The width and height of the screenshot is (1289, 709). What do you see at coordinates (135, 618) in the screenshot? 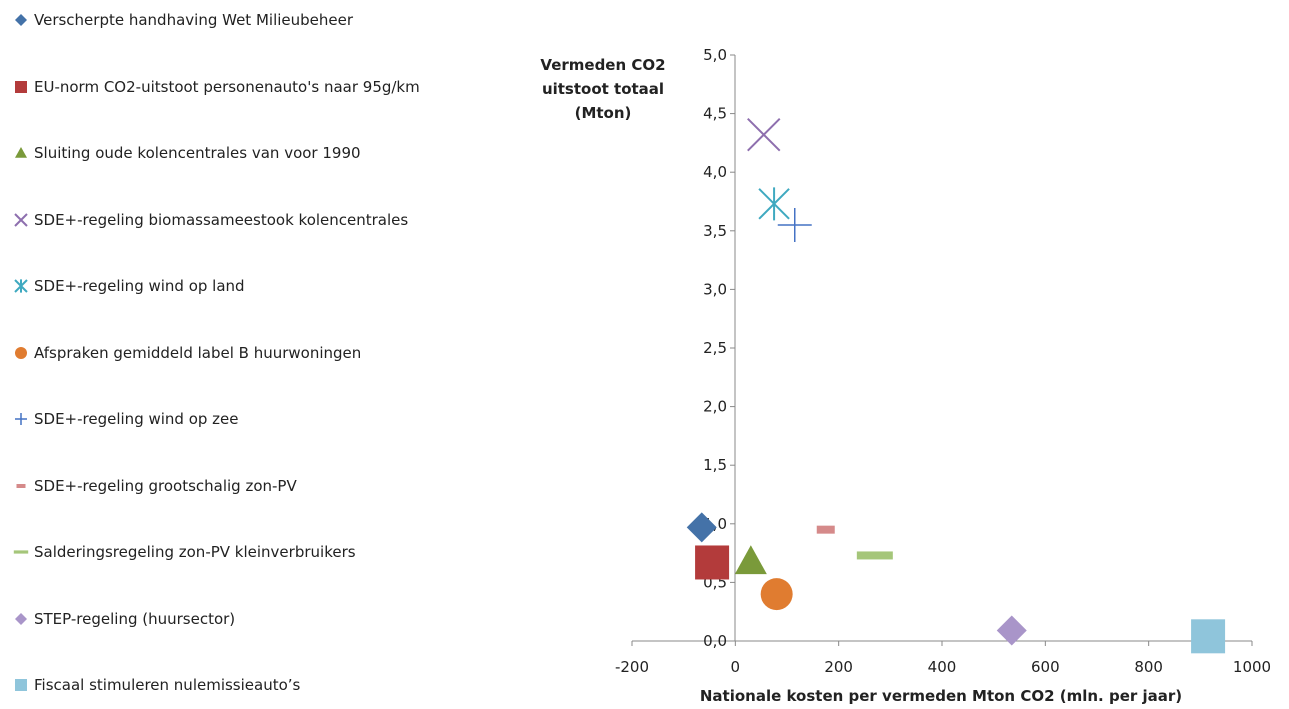
I see `legend-label: STEP-regeling (huursector)` at bounding box center [135, 618].